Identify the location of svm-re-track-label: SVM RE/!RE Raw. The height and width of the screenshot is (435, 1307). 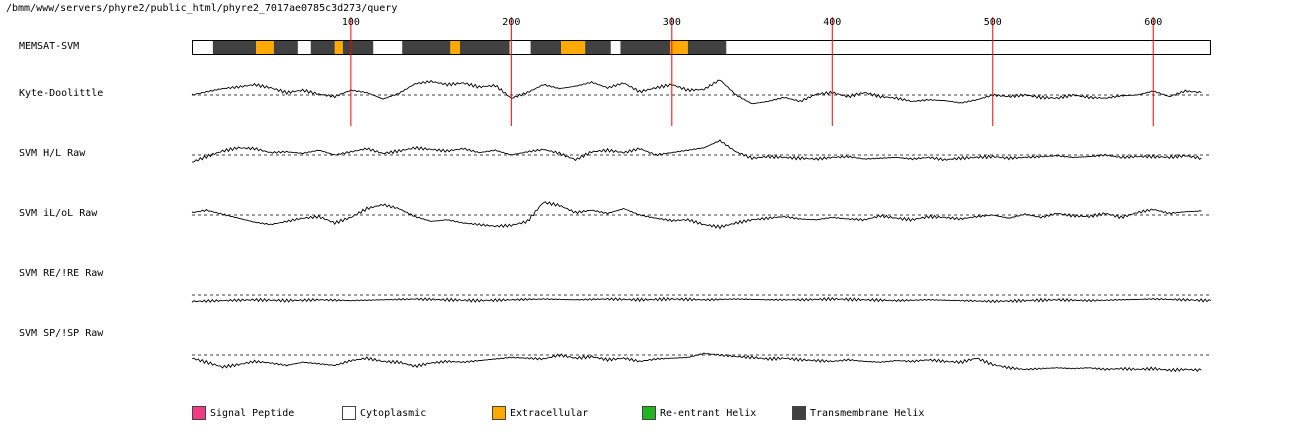
(61, 273).